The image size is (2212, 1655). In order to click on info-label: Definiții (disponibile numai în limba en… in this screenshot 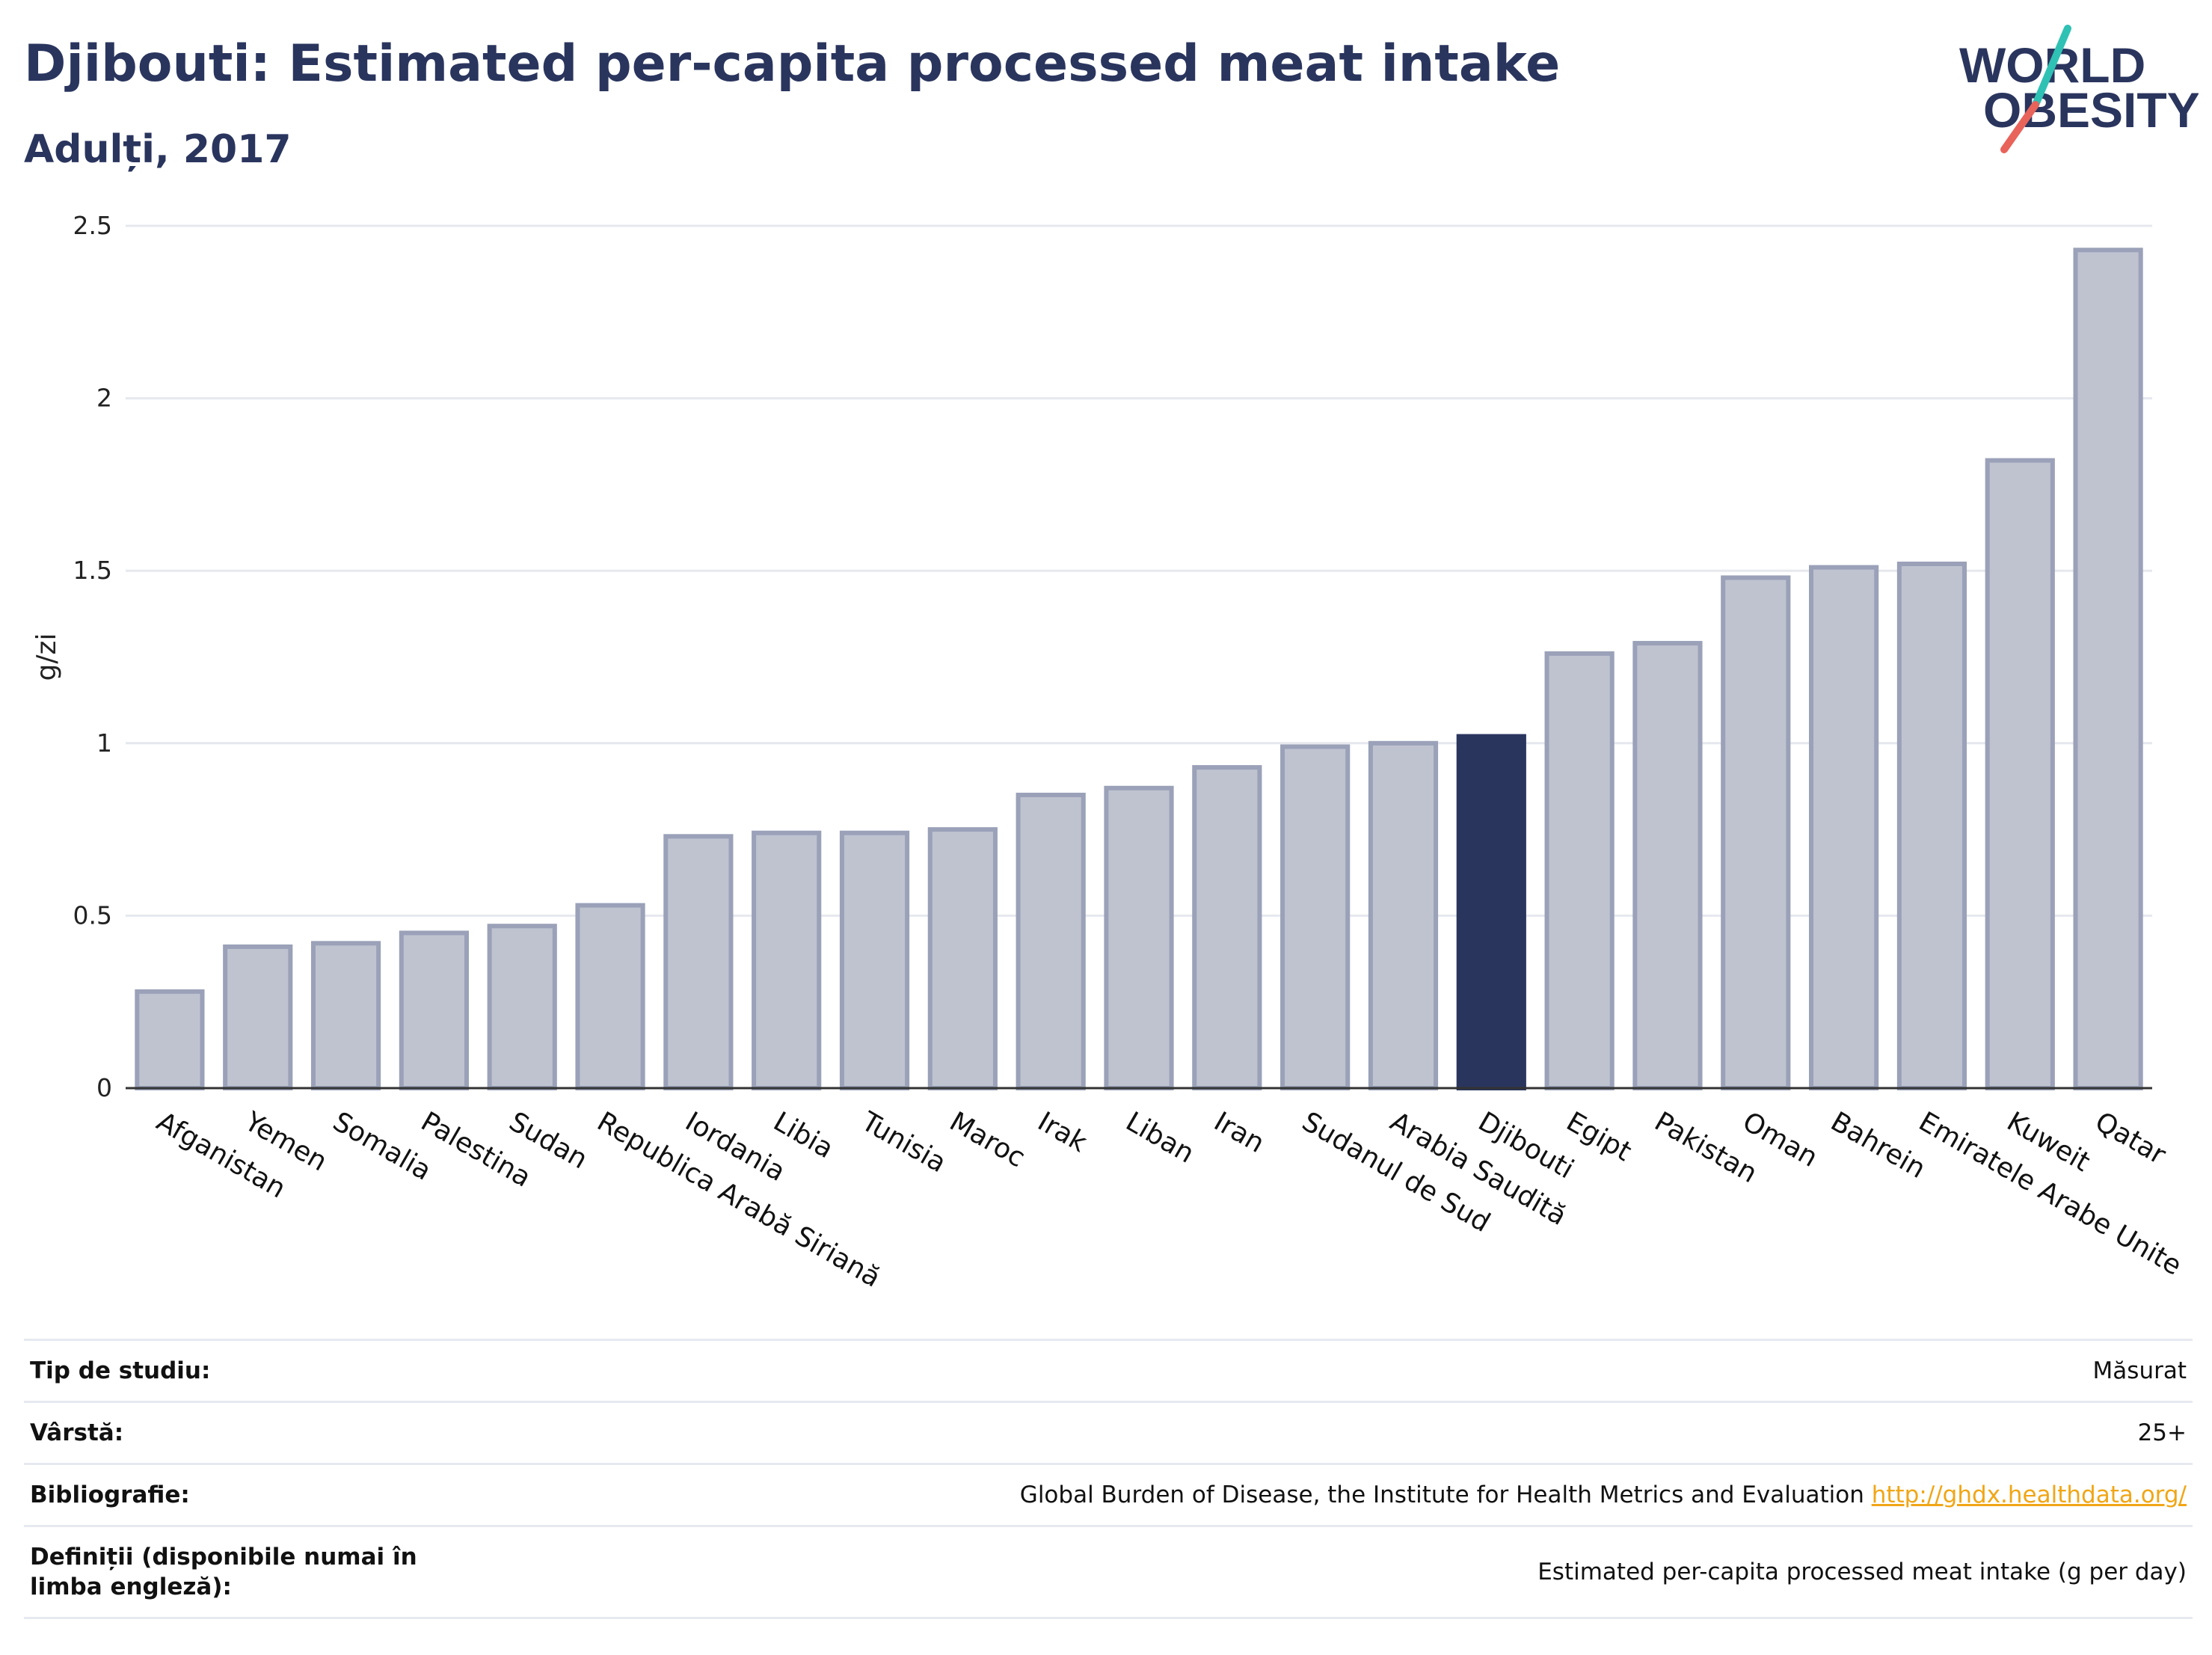, I will do `click(262, 1572)`.